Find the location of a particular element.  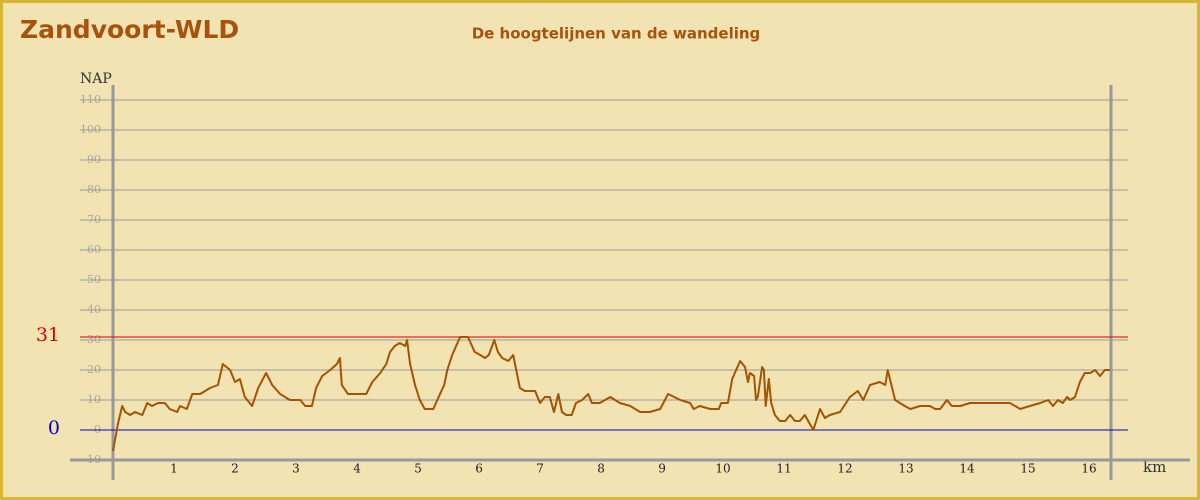

x-tick-label: 7 is located at coordinates (540, 469).